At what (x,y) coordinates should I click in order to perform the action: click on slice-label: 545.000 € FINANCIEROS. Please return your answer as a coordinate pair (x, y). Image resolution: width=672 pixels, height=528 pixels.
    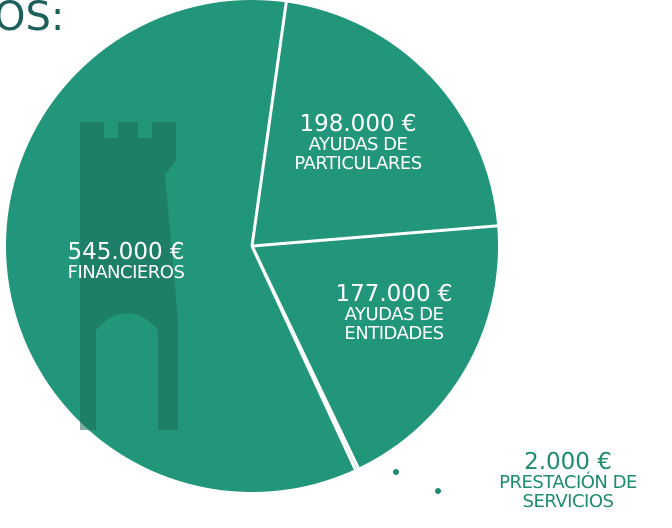
    Looking at the image, I should click on (126, 261).